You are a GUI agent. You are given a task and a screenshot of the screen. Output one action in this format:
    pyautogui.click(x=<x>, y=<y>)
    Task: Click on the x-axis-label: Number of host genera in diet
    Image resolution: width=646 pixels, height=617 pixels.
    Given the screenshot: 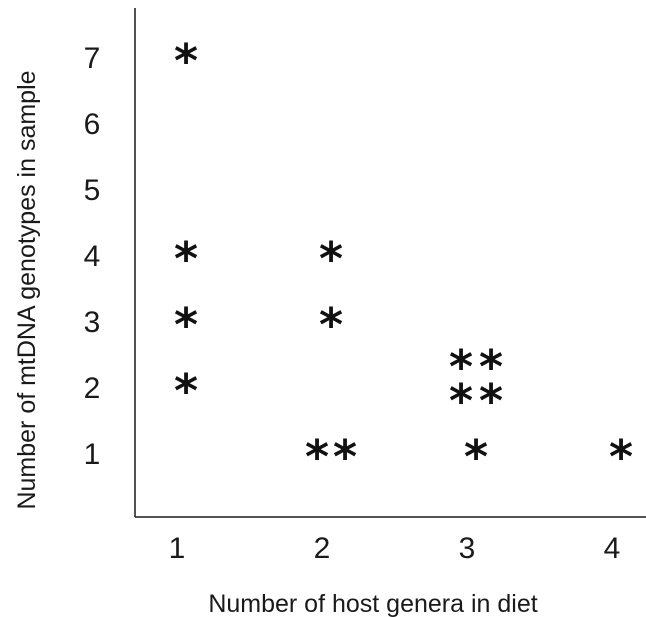 What is the action you would take?
    pyautogui.click(x=372, y=603)
    